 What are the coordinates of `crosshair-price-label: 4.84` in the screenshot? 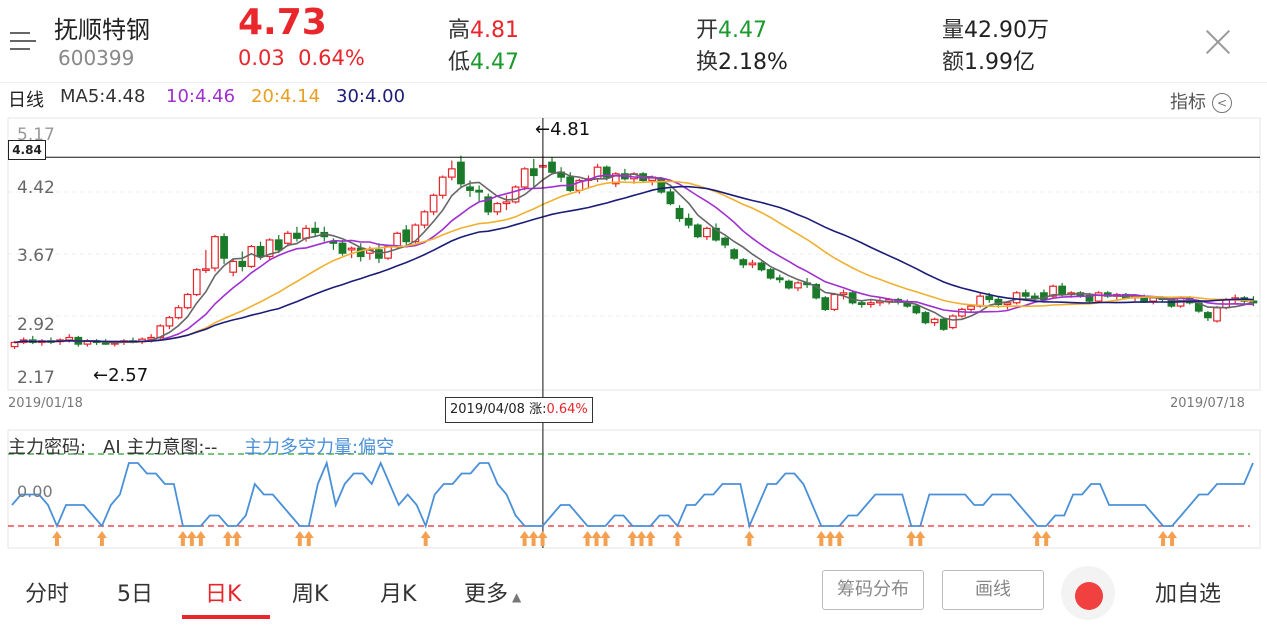 It's located at (27, 150).